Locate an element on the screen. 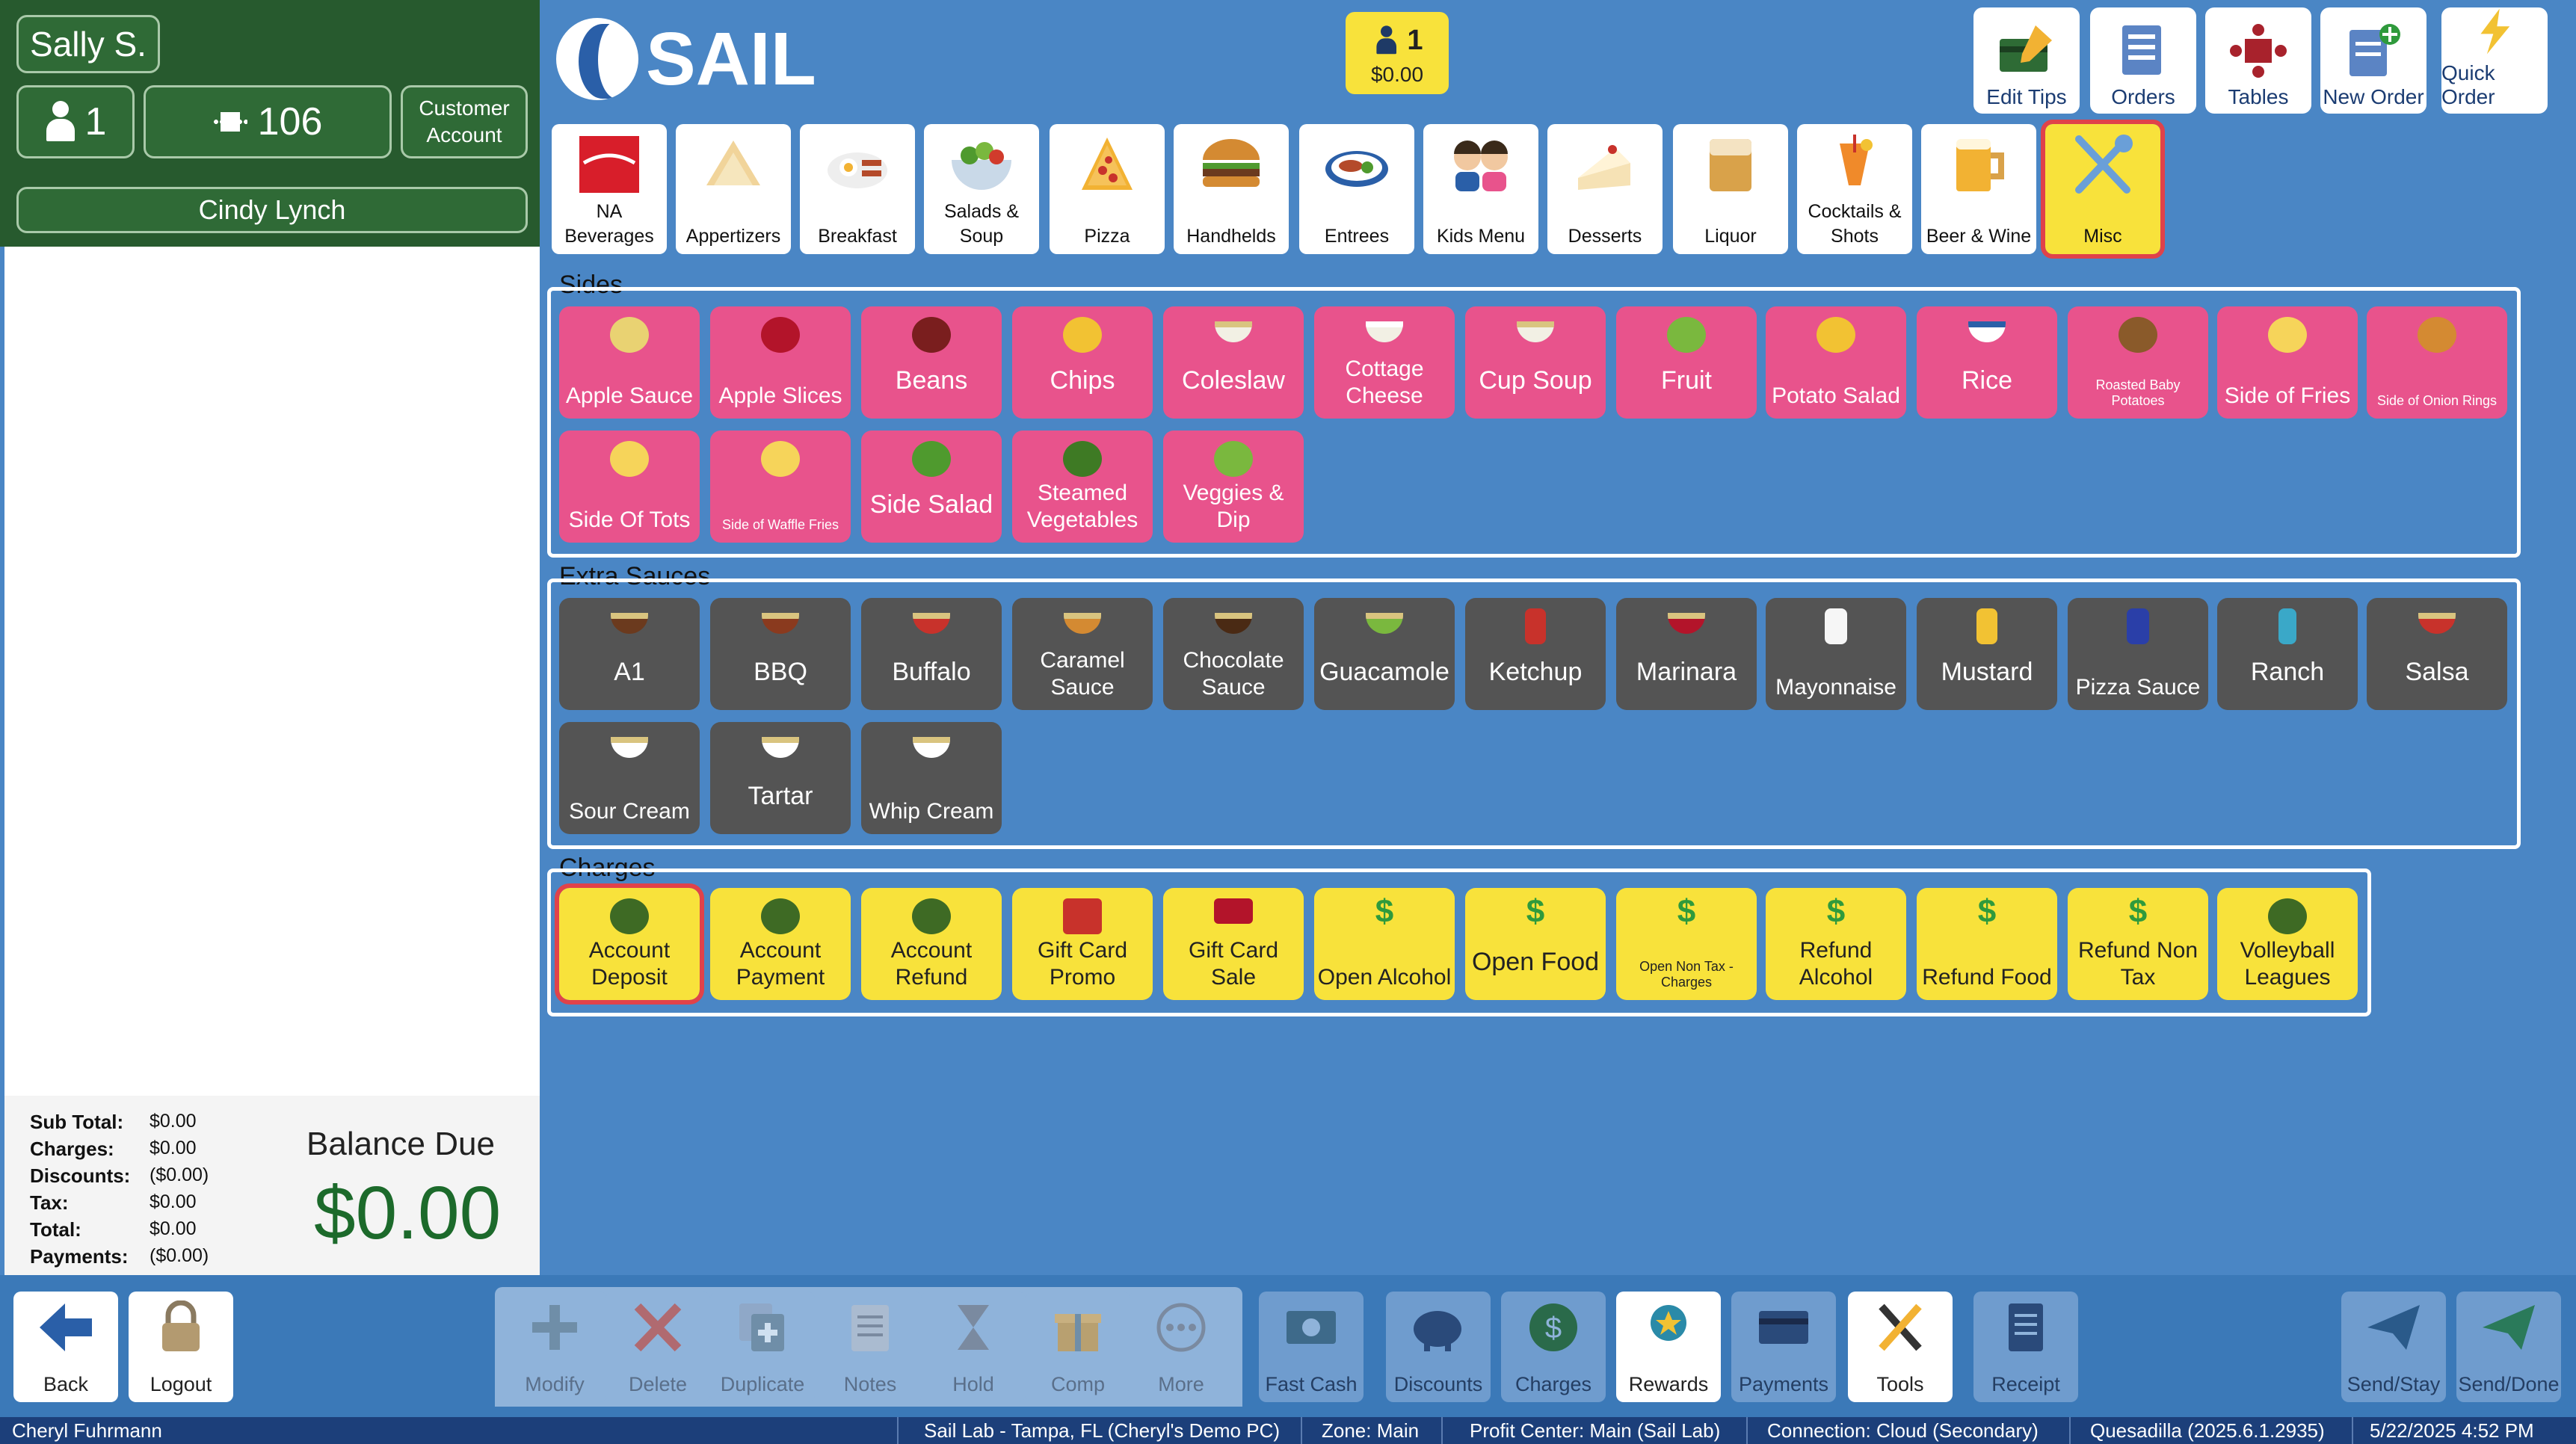 Image resolution: width=2576 pixels, height=1444 pixels. item-apple-slices: Apple Slices is located at coordinates (780, 363).